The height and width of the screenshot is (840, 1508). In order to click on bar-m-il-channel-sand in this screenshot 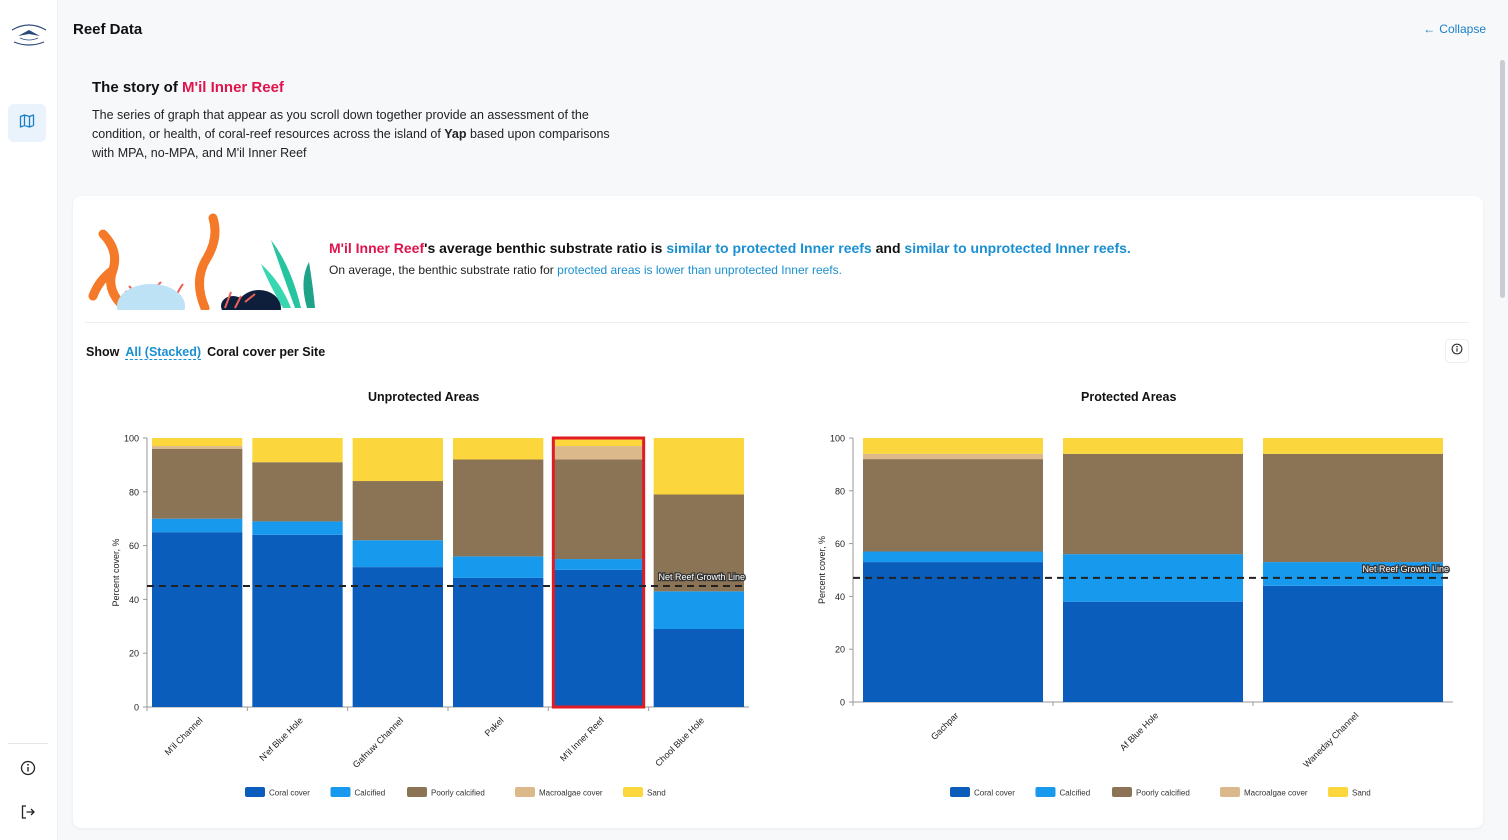, I will do `click(197, 442)`.